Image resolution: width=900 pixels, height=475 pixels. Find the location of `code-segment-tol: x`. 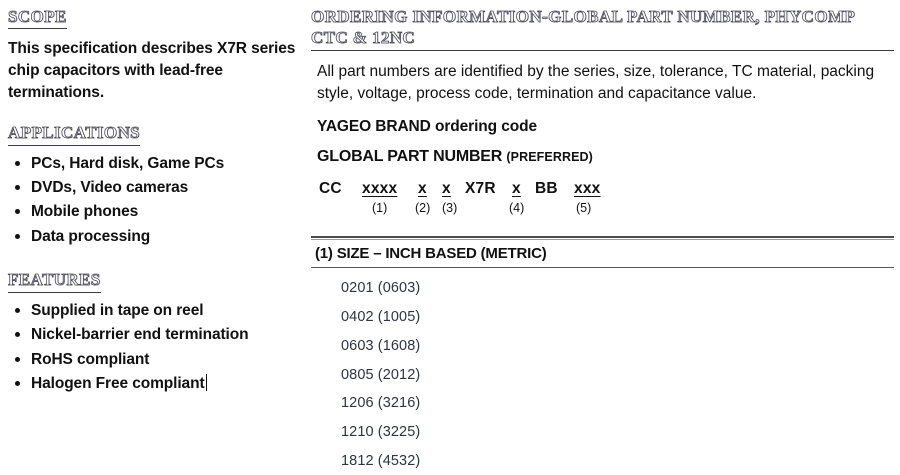

code-segment-tol: x is located at coordinates (422, 189).